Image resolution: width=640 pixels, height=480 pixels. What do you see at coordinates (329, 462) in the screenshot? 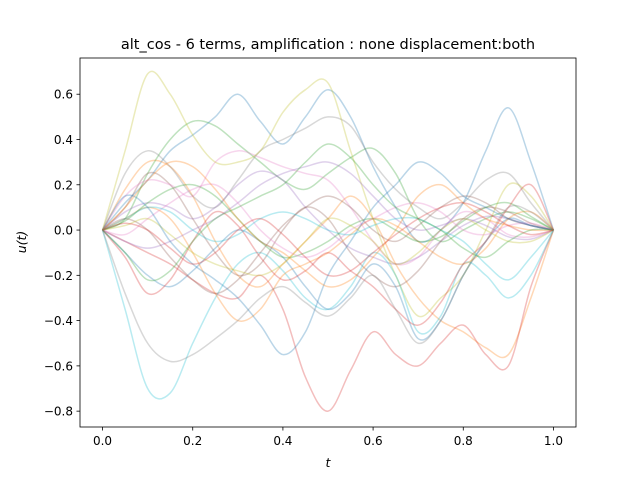
I see `x-axis-label: t` at bounding box center [329, 462].